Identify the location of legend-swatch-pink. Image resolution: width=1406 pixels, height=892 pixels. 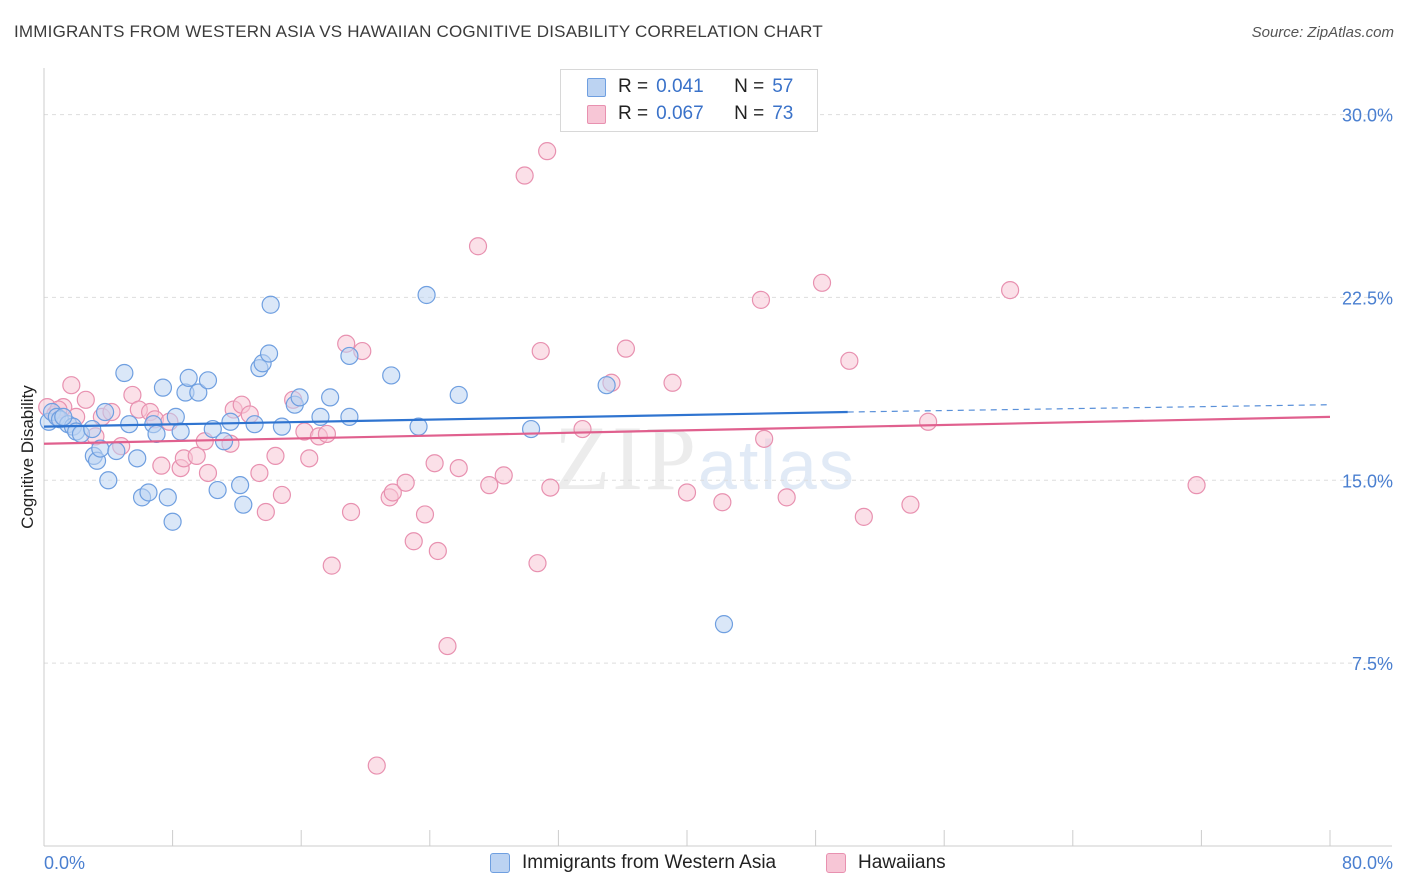
(596, 114).